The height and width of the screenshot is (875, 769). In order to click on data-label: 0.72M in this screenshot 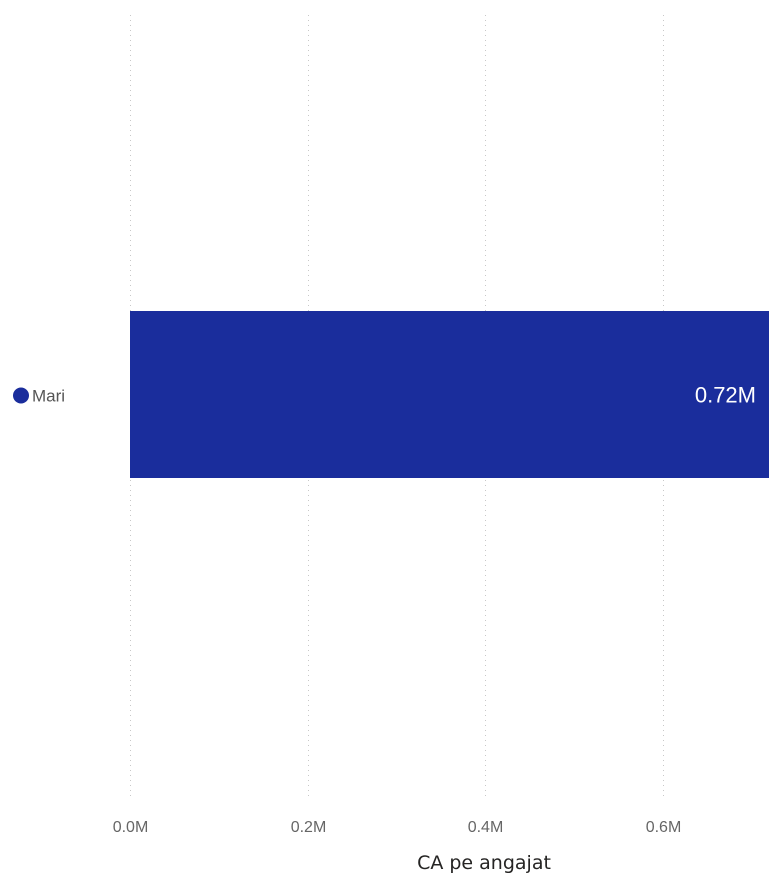, I will do `click(725, 395)`.